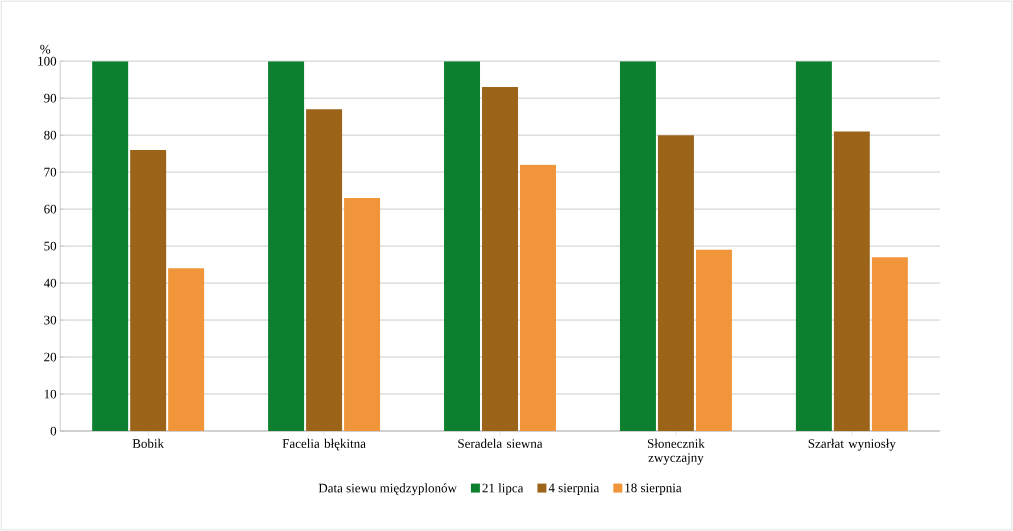 The image size is (1013, 531). What do you see at coordinates (500, 443) in the screenshot?
I see `x-tick-label: Seradela siewna` at bounding box center [500, 443].